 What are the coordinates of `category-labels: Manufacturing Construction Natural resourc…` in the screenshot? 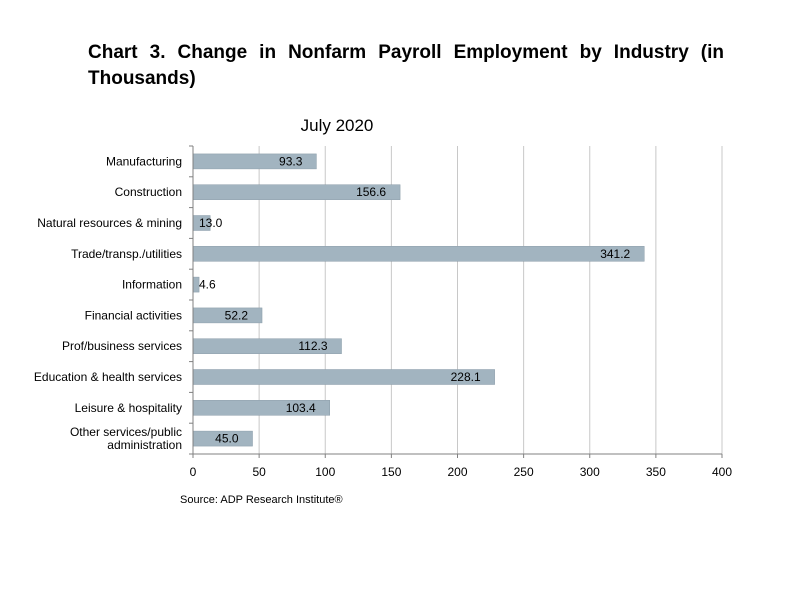 It's located at (108, 303).